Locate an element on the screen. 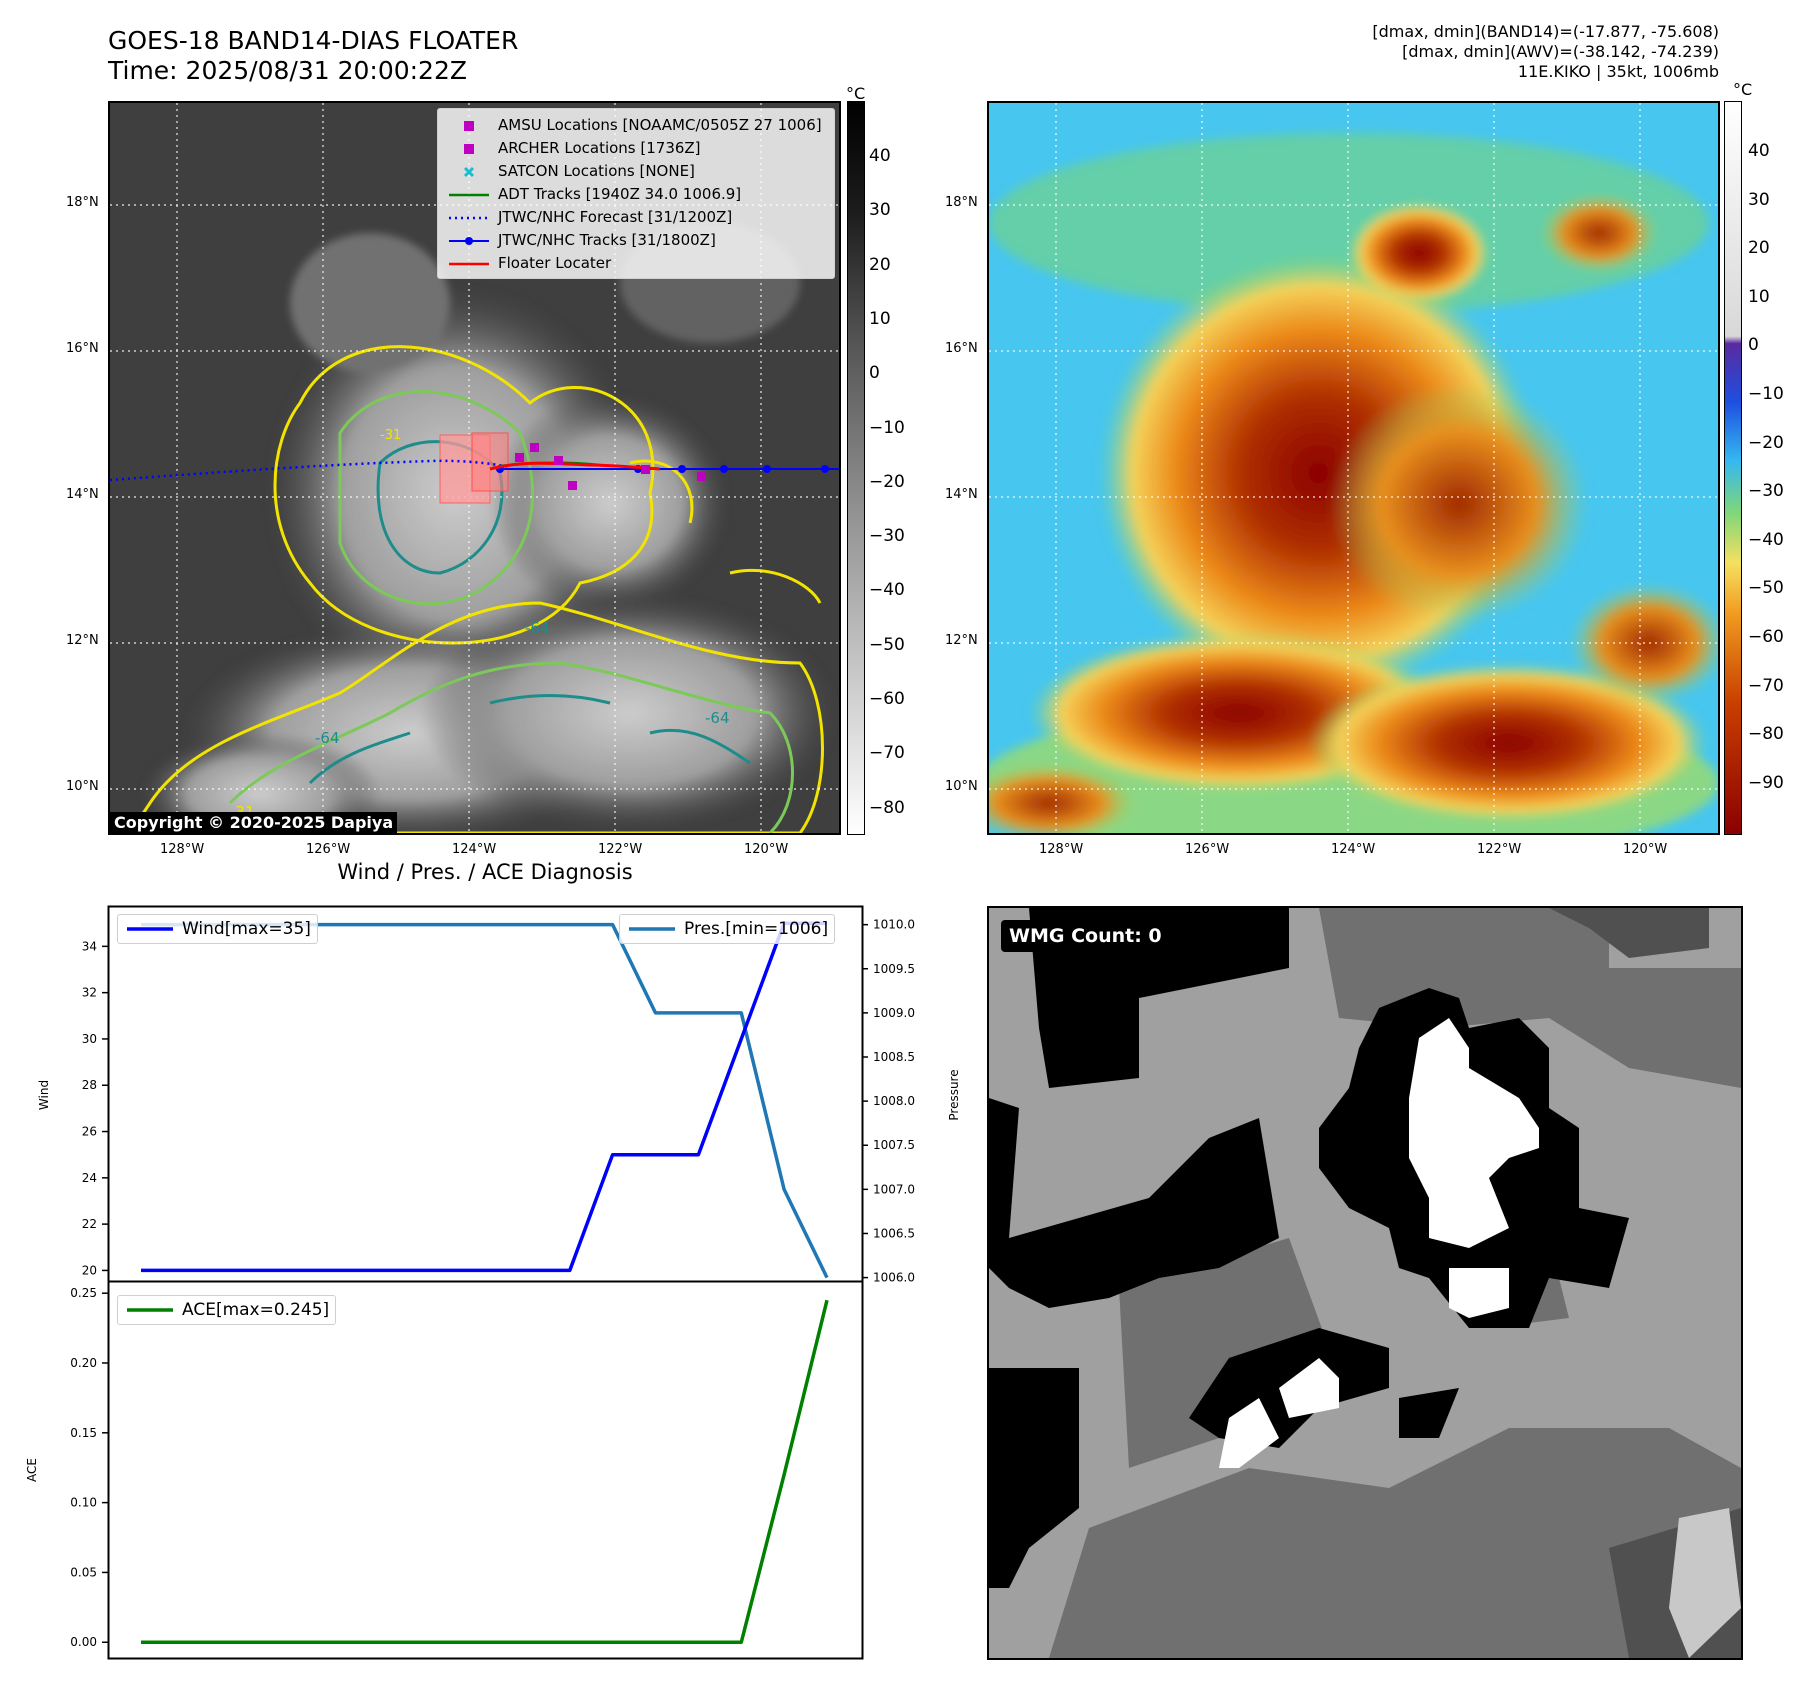 The width and height of the screenshot is (1801, 1690). legend-label: JTWC/NHC Tracks [31/1800Z] is located at coordinates (607, 240).